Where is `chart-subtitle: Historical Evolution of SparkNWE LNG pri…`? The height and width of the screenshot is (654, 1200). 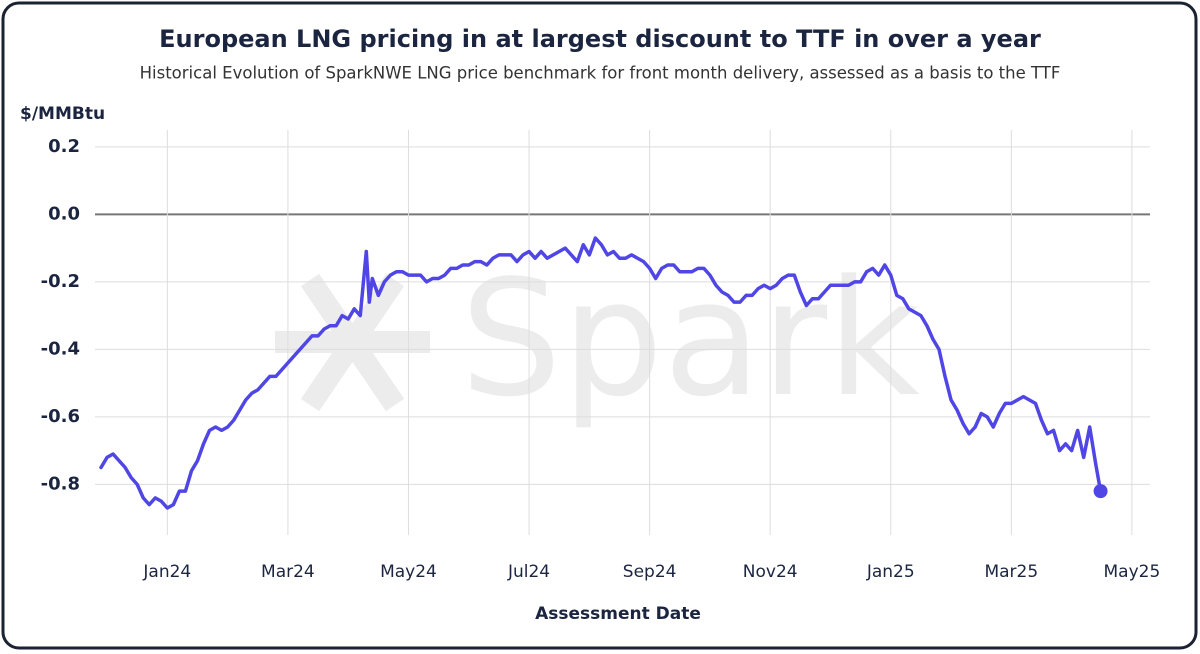 chart-subtitle: Historical Evolution of SparkNWE LNG pri… is located at coordinates (600, 73).